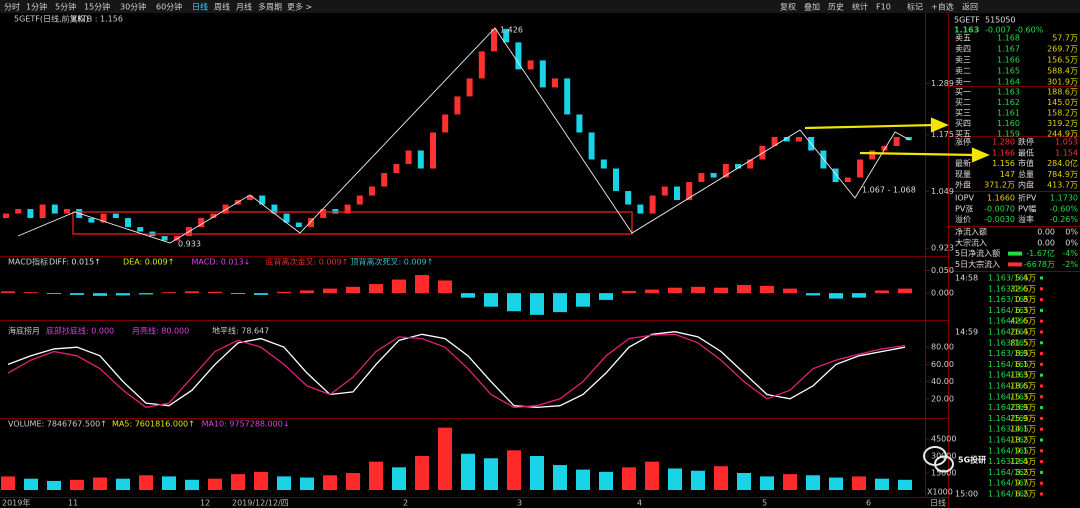 The height and width of the screenshot is (508, 1080). Describe the element at coordinates (1062, 82) in the screenshot. I see `ask-volume: 301.9万` at that location.